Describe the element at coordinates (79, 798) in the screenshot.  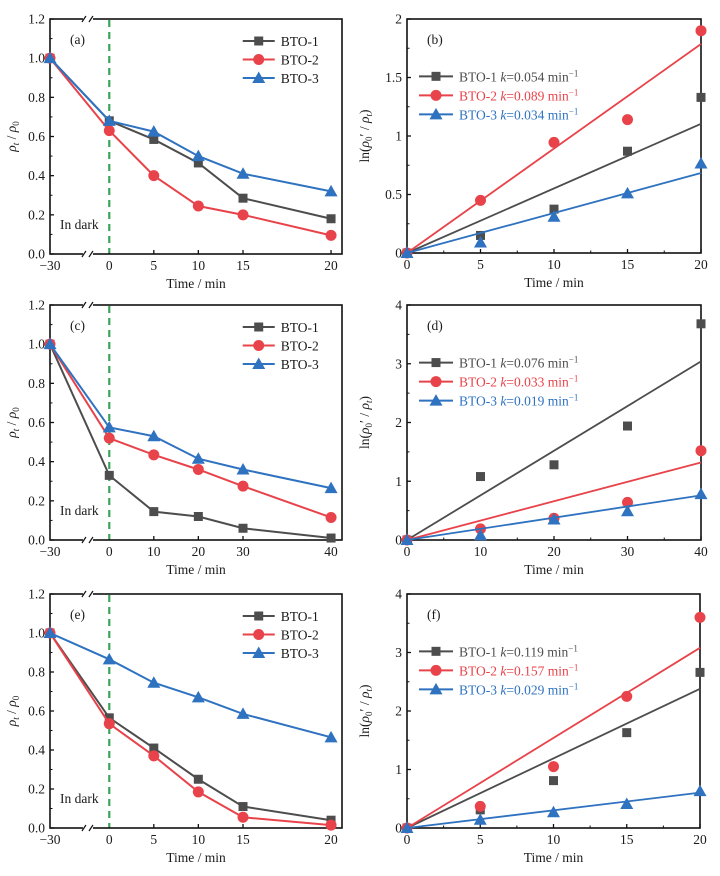
I see `in-dark-annotation: In dark` at that location.